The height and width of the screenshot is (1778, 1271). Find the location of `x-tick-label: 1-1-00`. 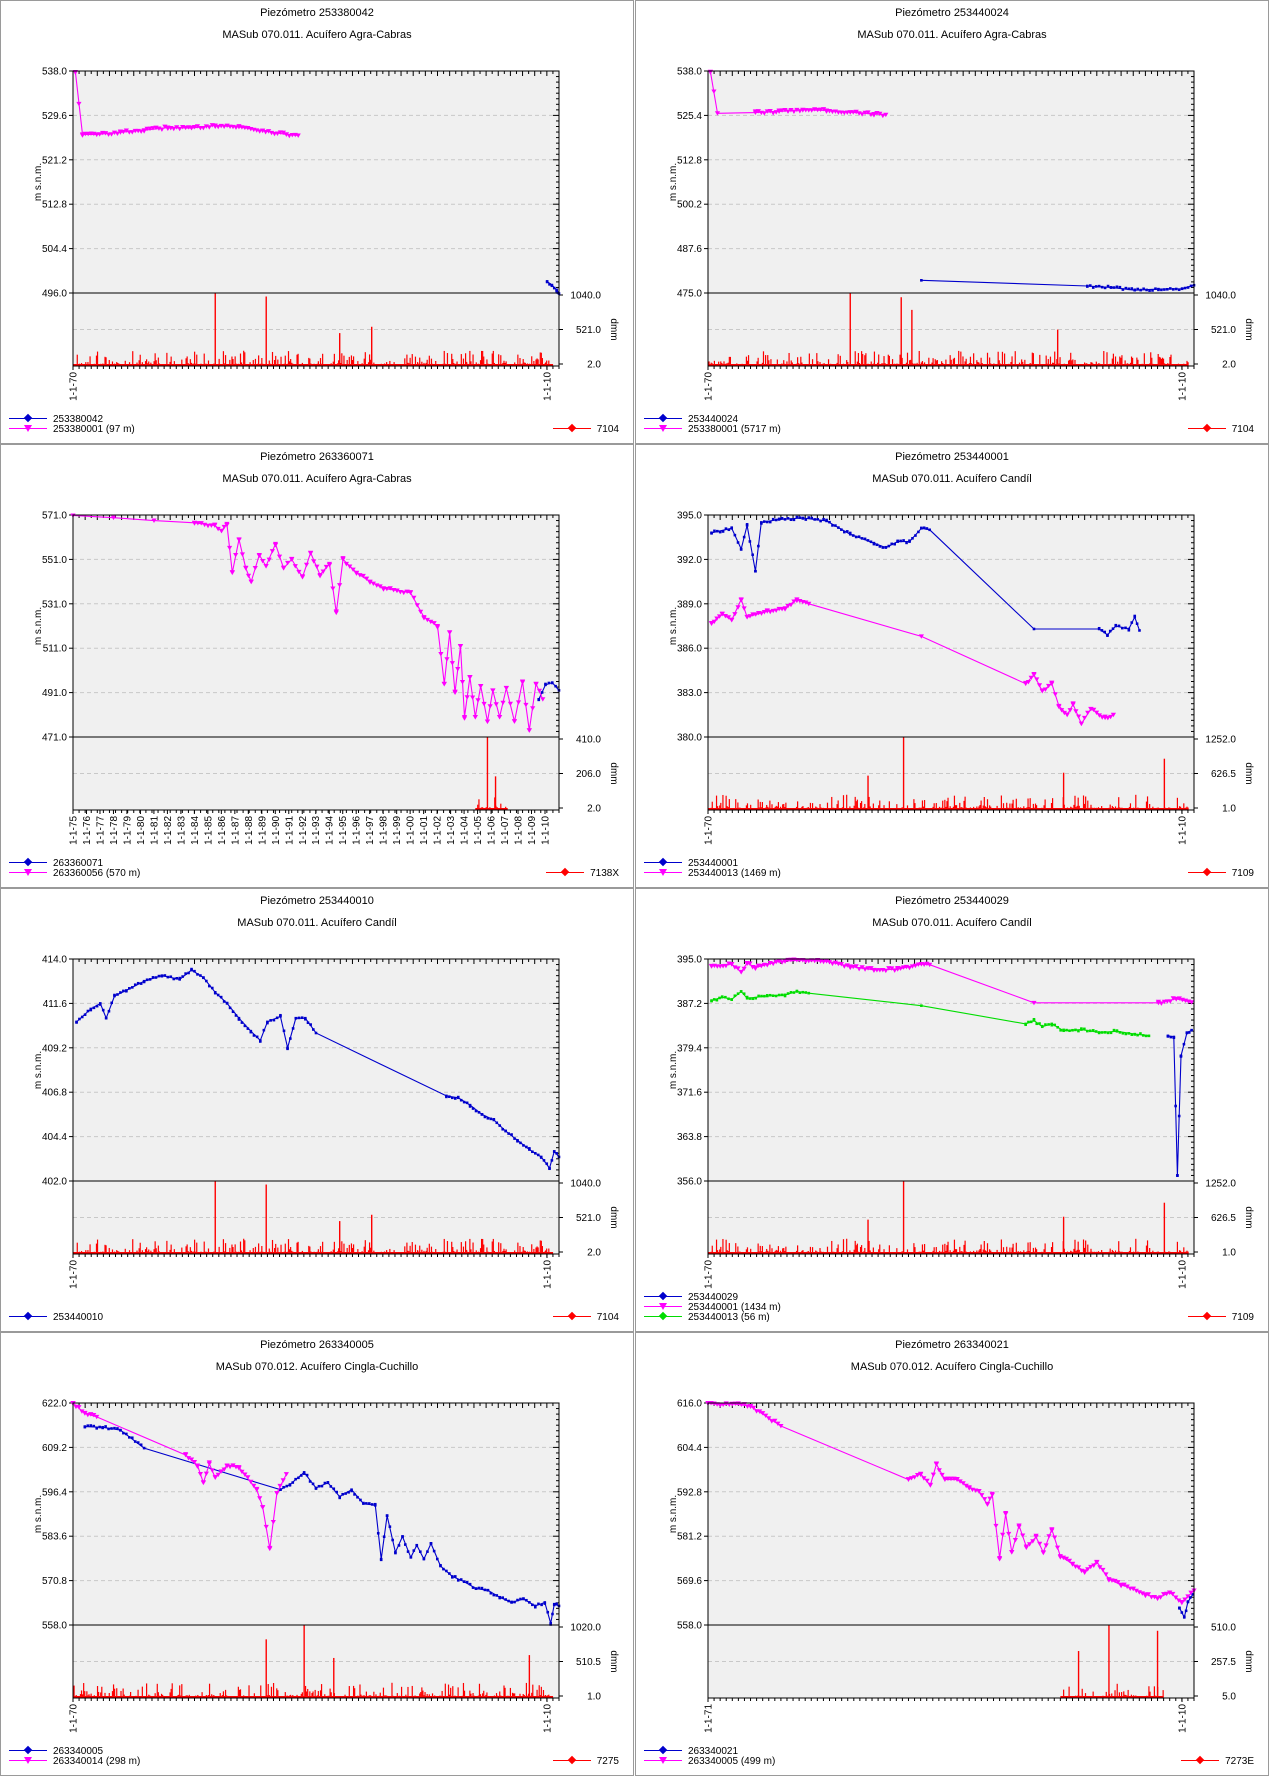

x-tick-label: 1-1-00 is located at coordinates (411, 830).